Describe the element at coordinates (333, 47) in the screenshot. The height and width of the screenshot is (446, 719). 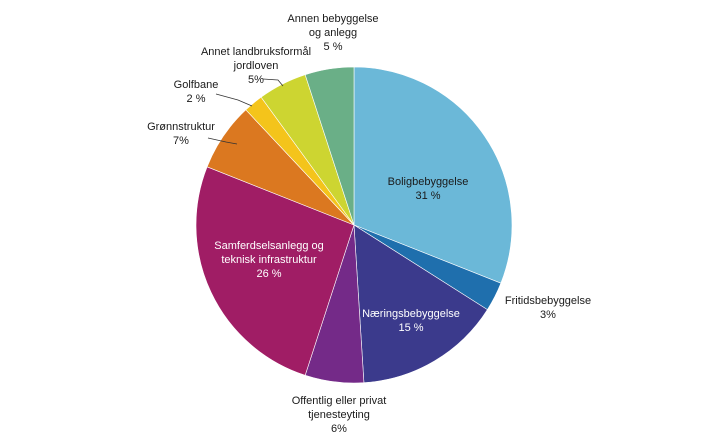
I see `slice-label-line: 5 %` at that location.